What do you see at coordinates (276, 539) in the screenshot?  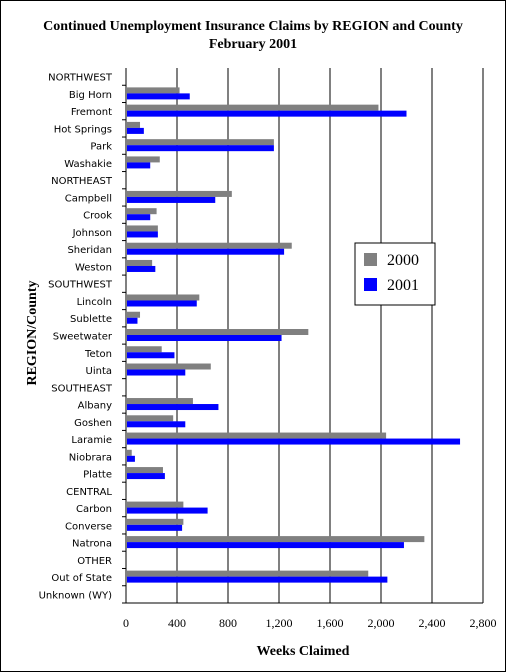 I see `bar-2000-natrona` at bounding box center [276, 539].